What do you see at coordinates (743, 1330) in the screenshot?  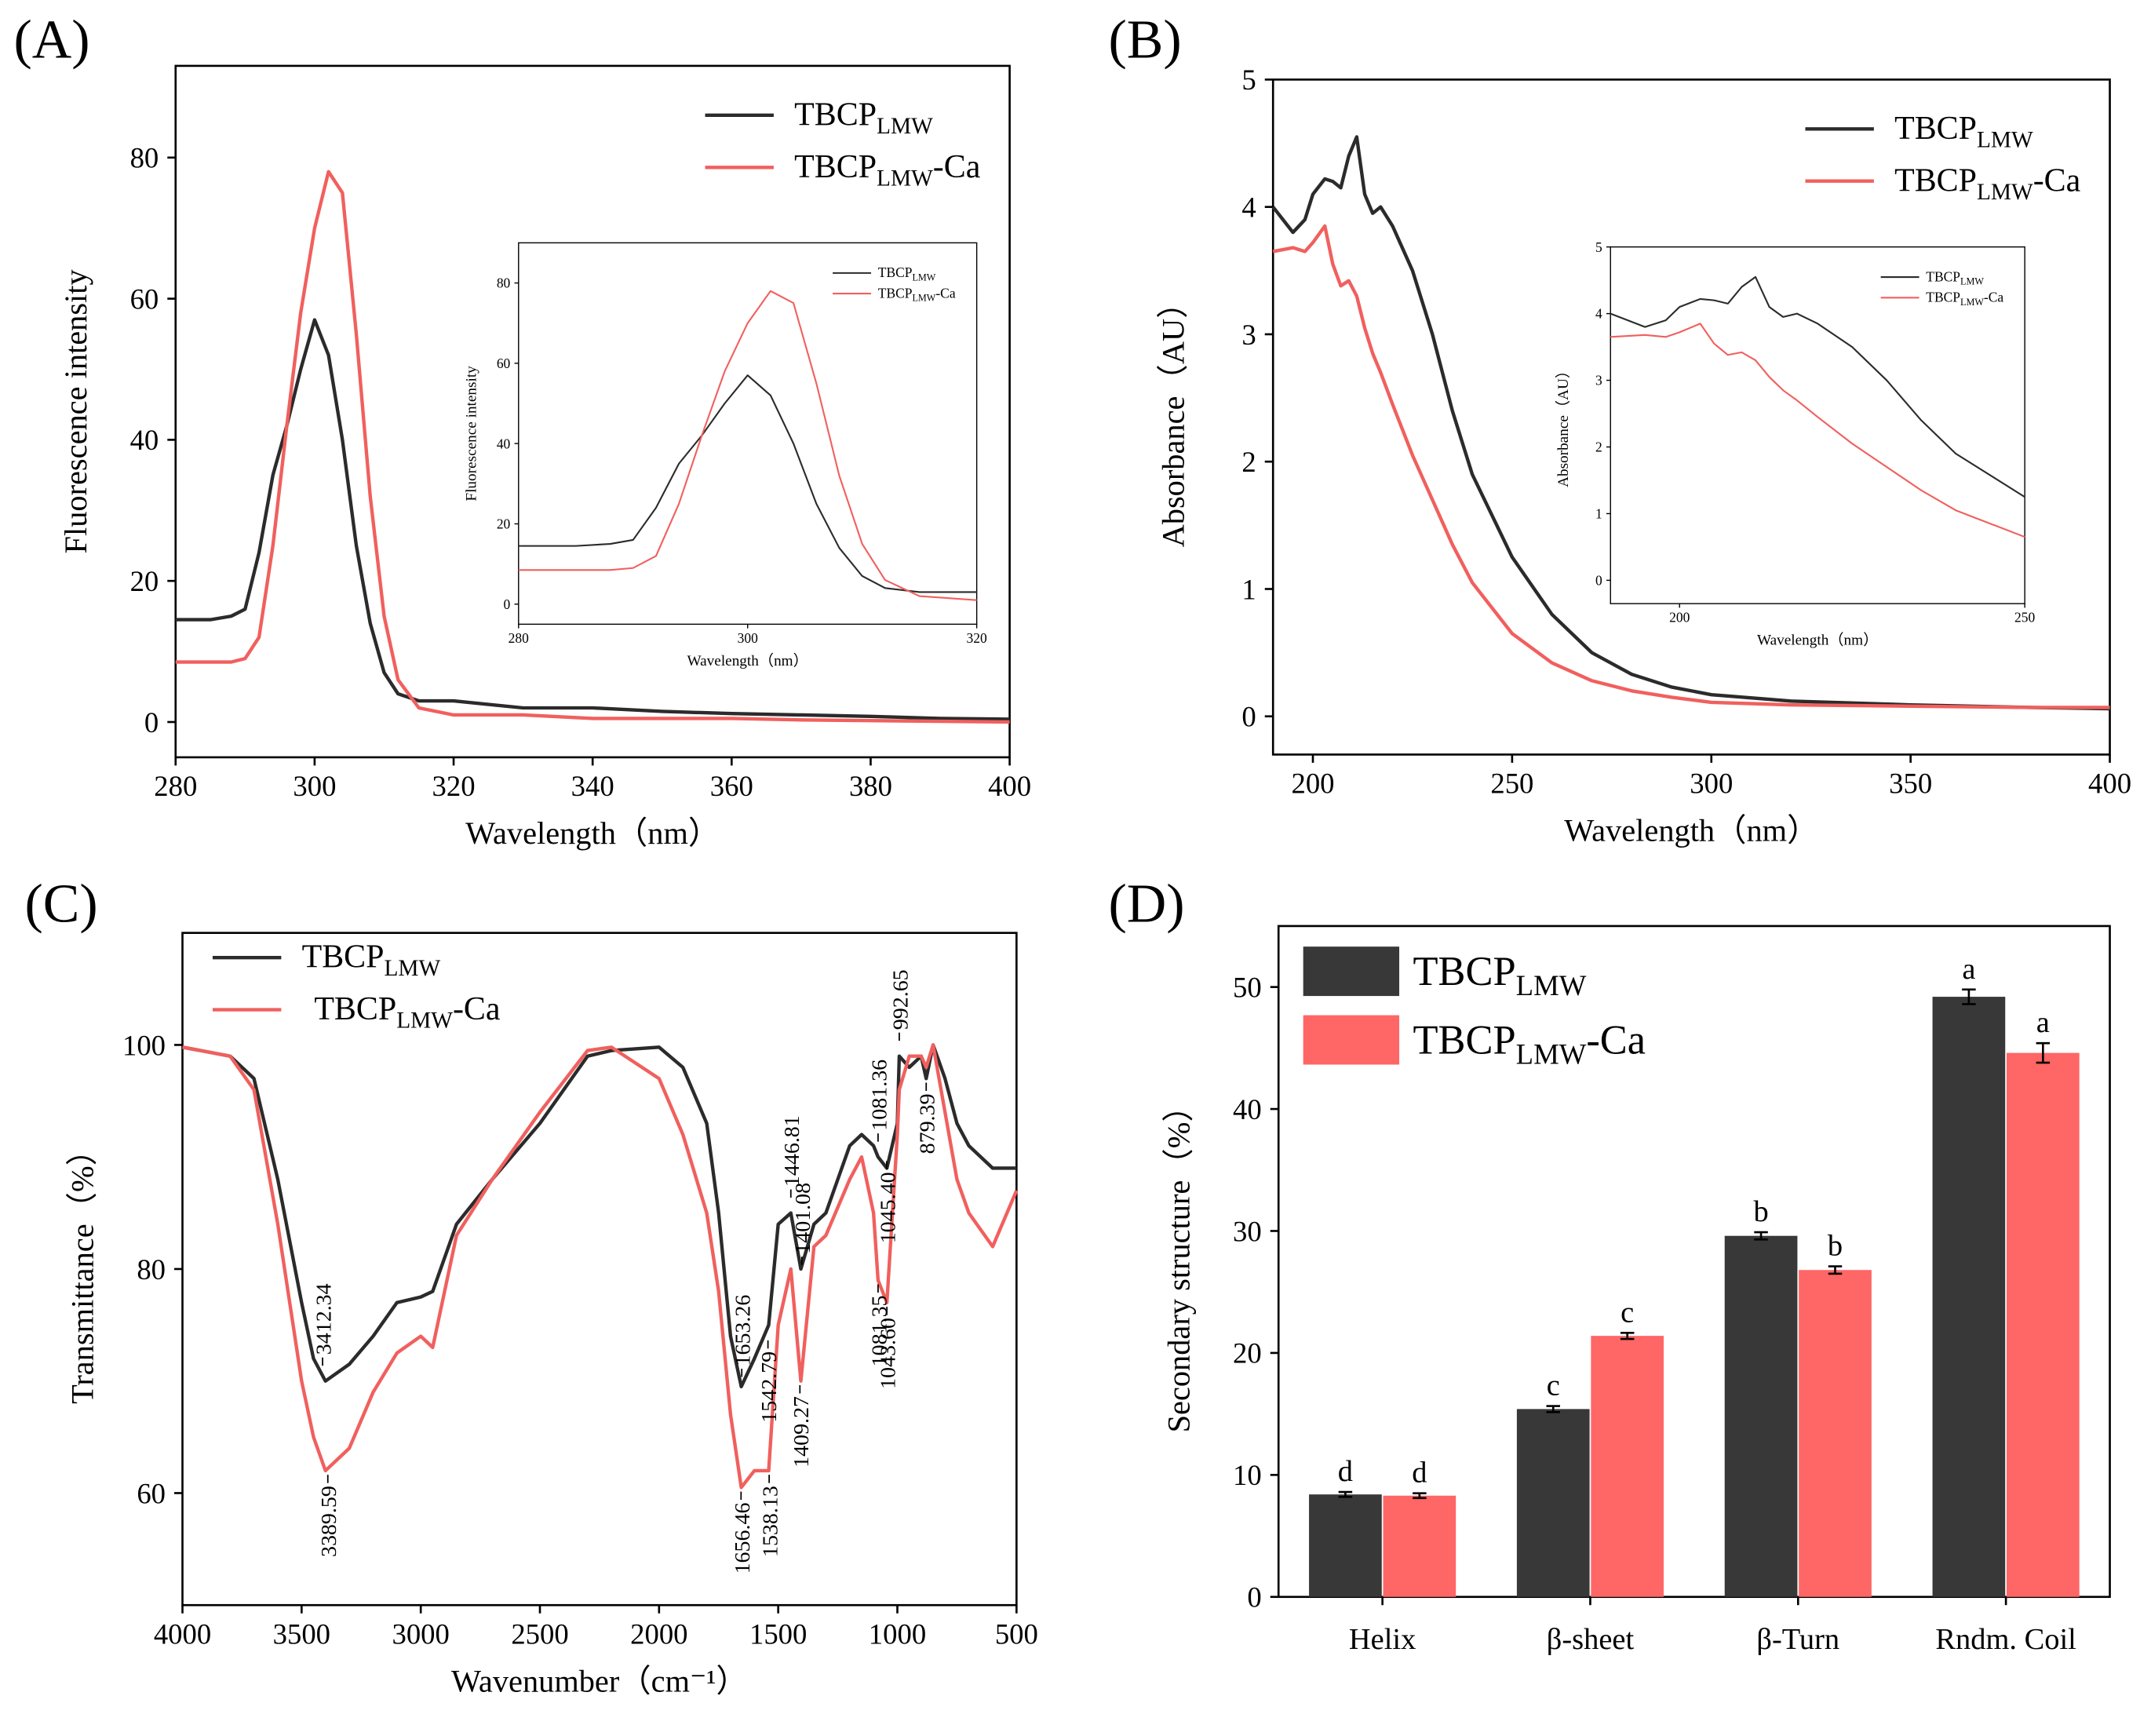 I see `annotation: 1653.26` at bounding box center [743, 1330].